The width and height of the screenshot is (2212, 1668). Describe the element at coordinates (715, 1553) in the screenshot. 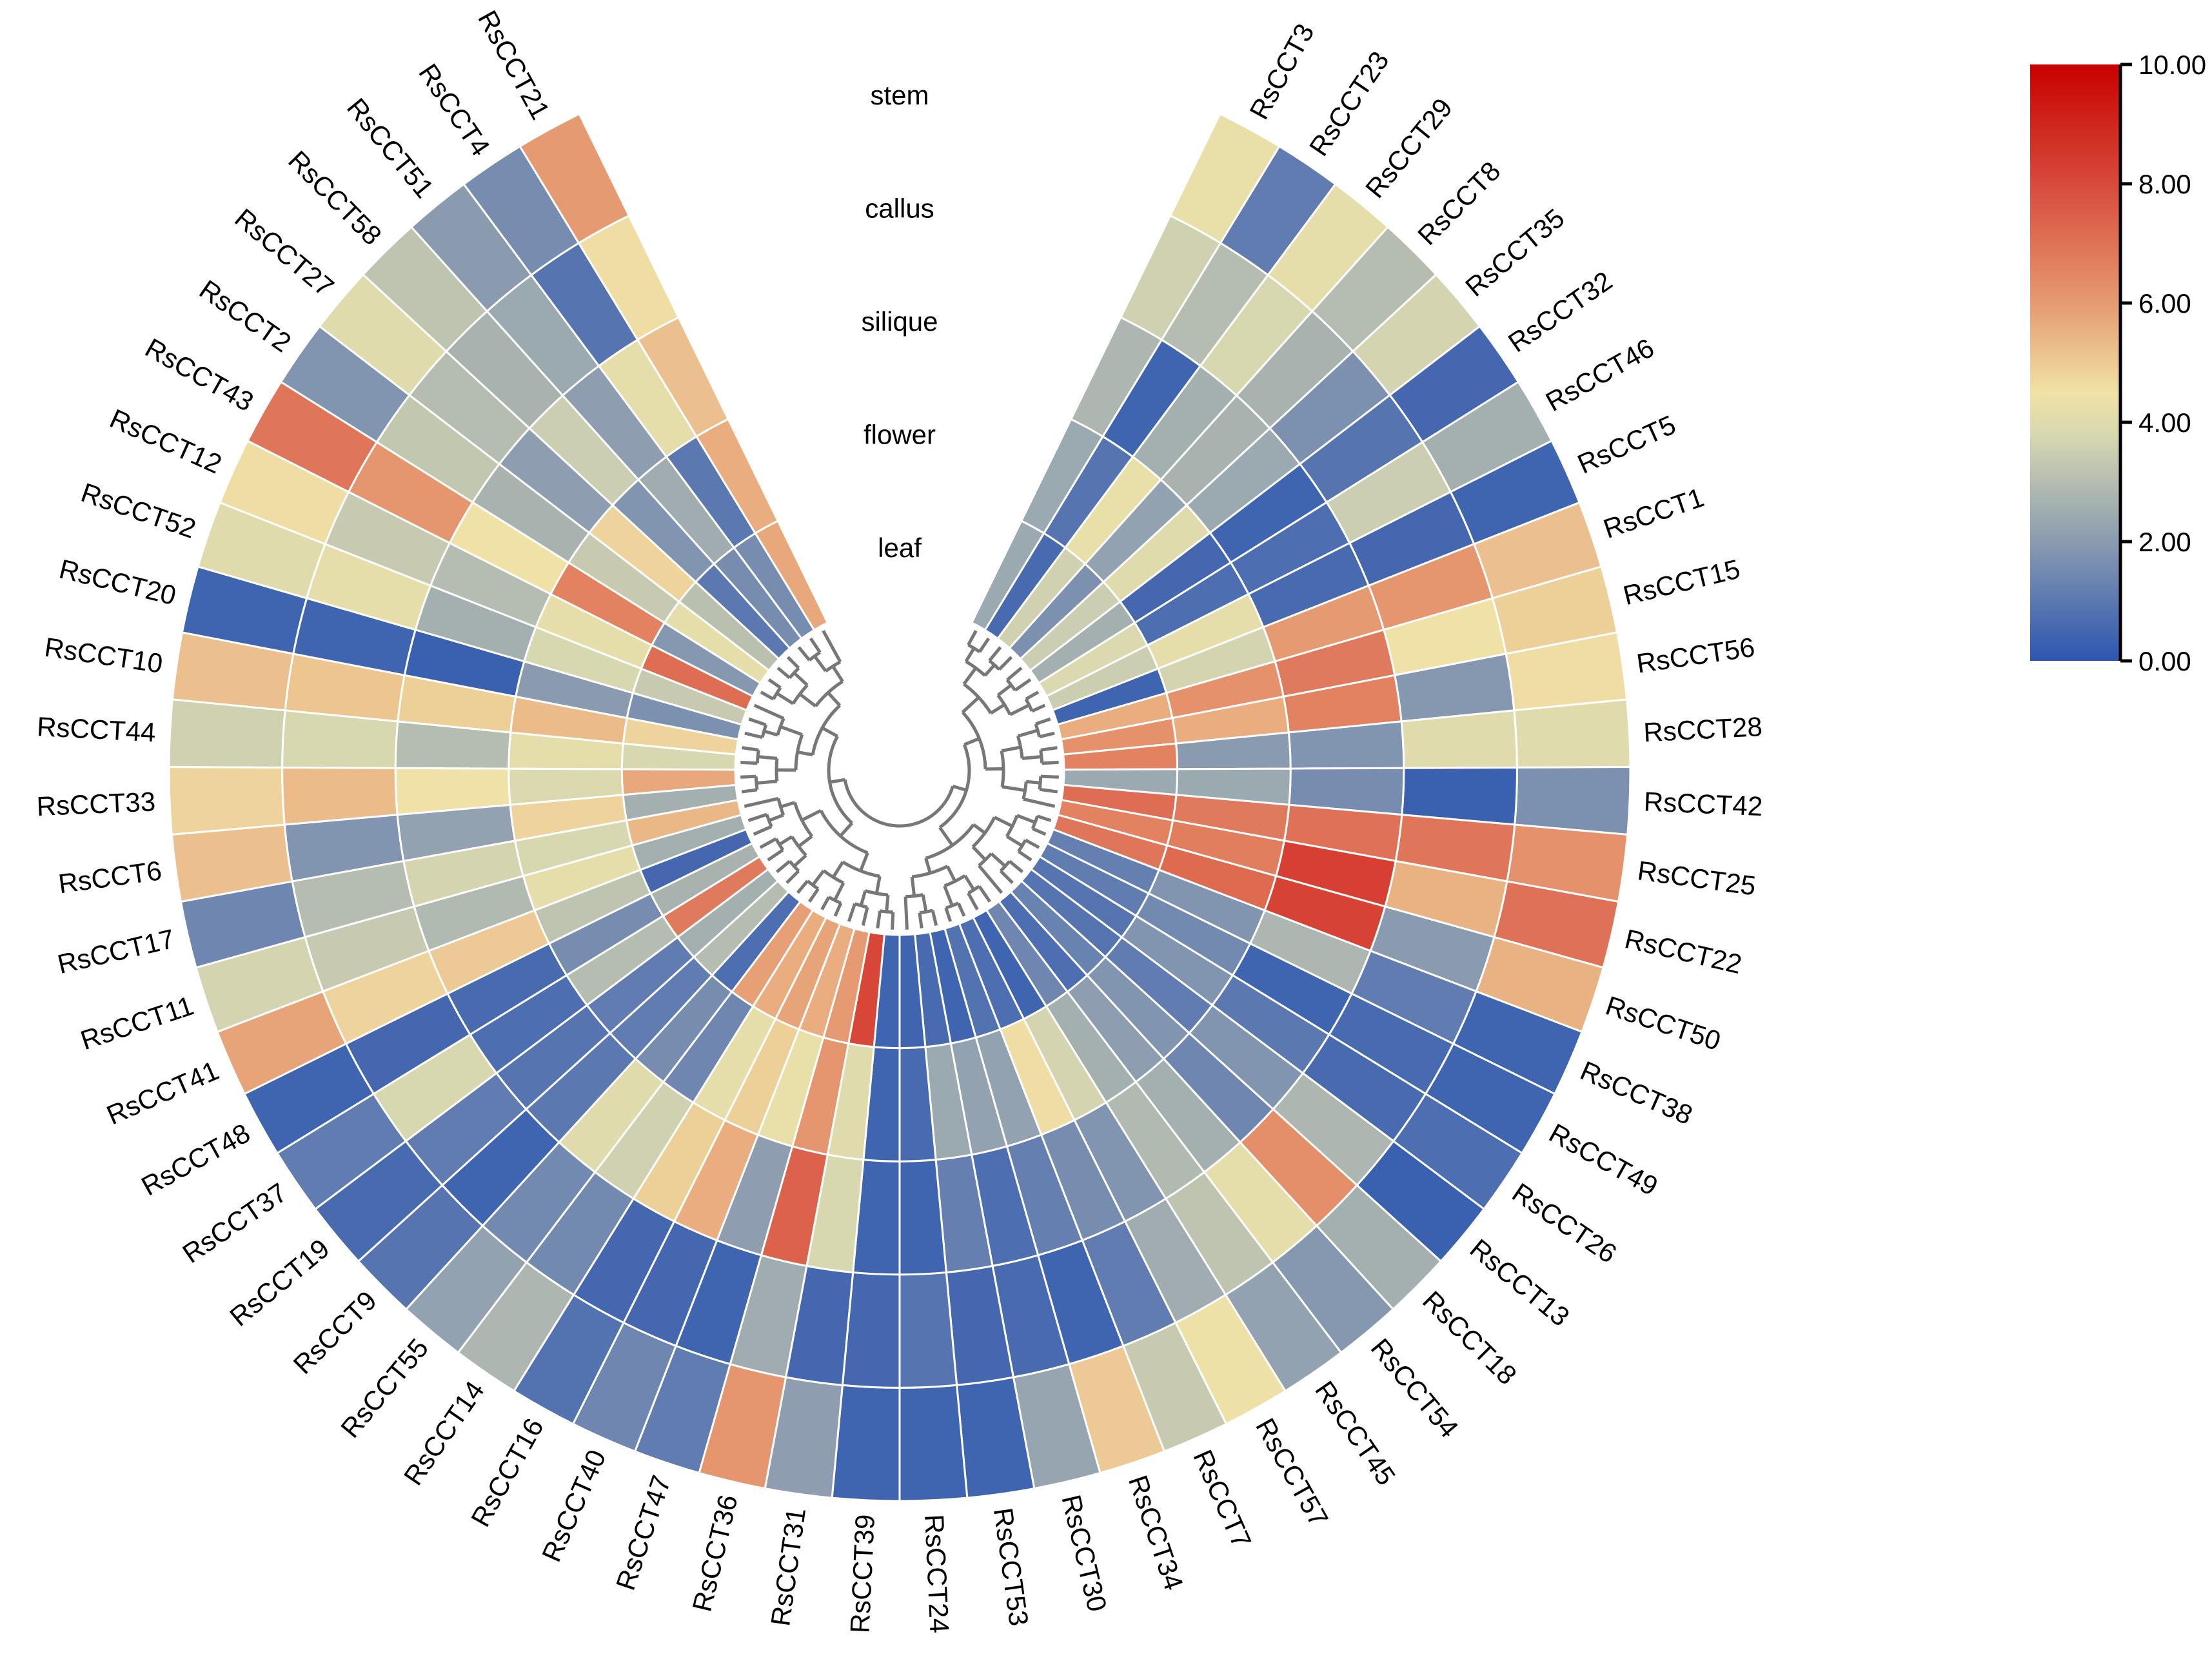

I see `gene-label-RsCCT36: RsCCT36` at that location.